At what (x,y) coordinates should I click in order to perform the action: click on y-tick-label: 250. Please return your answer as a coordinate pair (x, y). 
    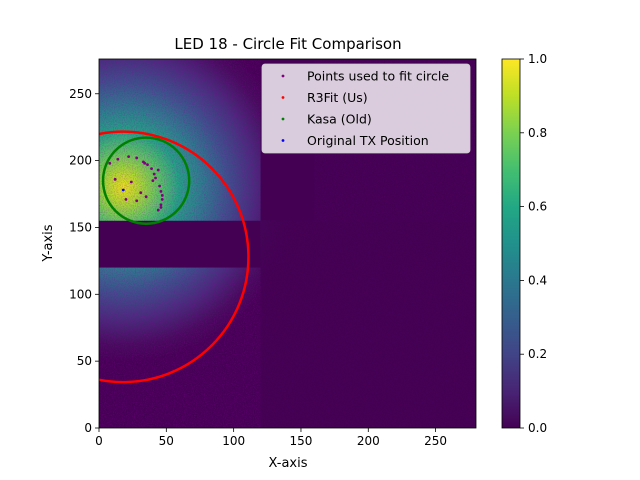
    Looking at the image, I should click on (80, 94).